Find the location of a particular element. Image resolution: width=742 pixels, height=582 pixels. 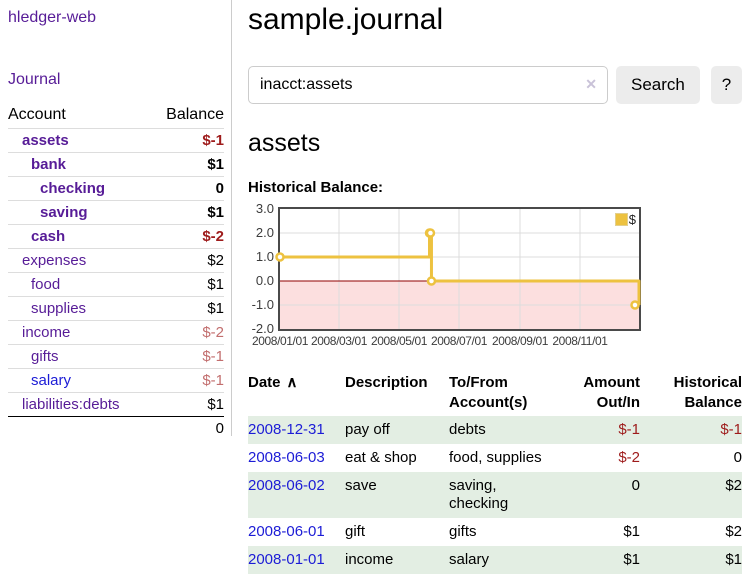

x-axis-tick-label: 2008/09/01 is located at coordinates (520, 341).